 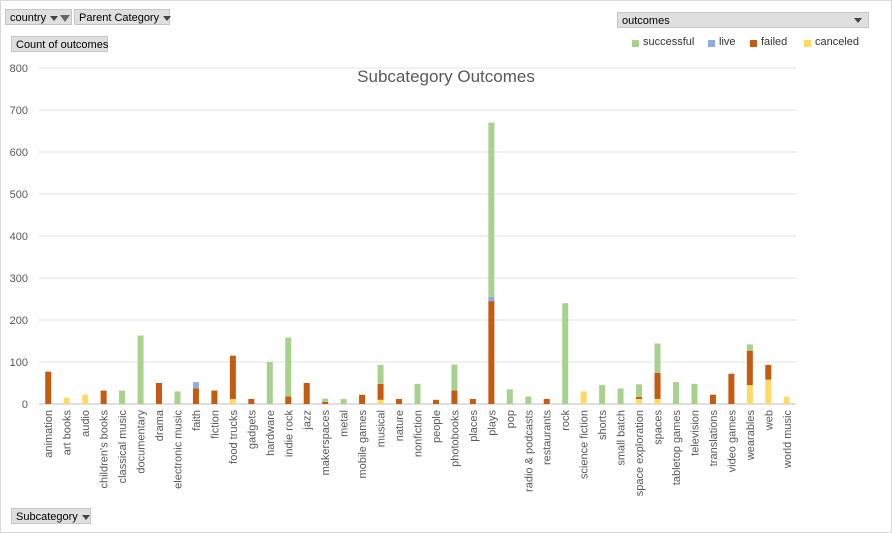 I want to click on parent-category-filter-button: Parent Category, so click(x=123, y=17).